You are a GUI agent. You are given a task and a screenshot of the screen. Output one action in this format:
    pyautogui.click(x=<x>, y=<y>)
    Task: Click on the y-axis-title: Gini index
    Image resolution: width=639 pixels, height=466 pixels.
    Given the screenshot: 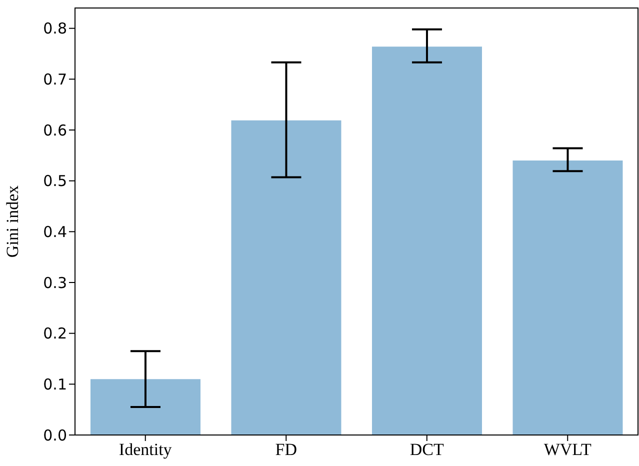 What is the action you would take?
    pyautogui.click(x=12, y=221)
    